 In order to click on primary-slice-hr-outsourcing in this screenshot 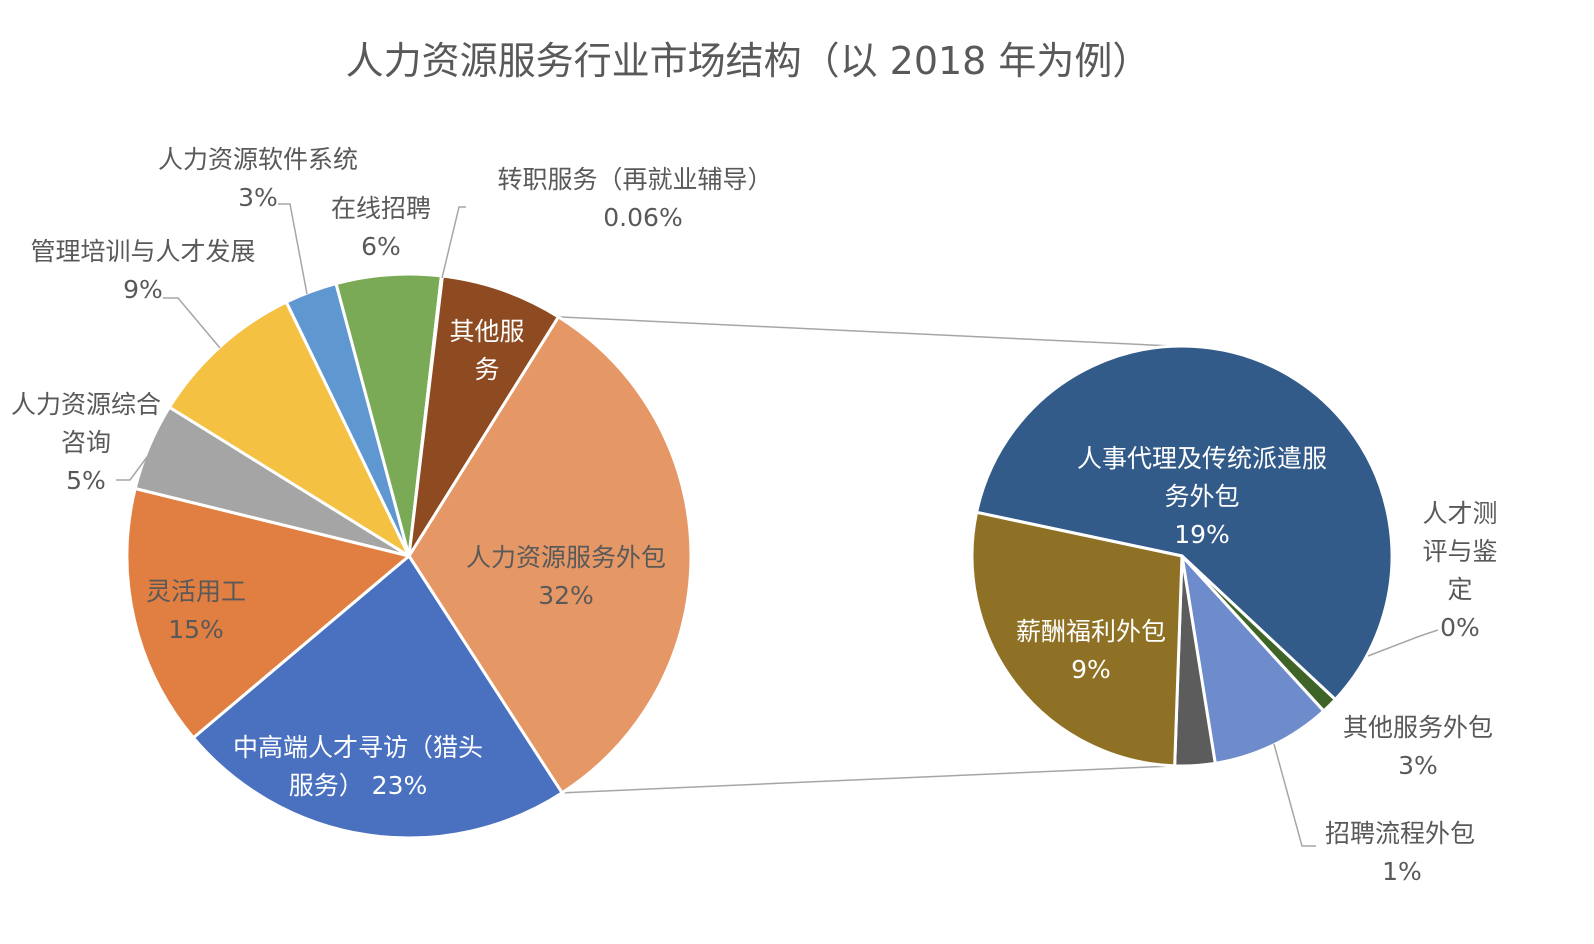, I will do `click(550, 555)`.